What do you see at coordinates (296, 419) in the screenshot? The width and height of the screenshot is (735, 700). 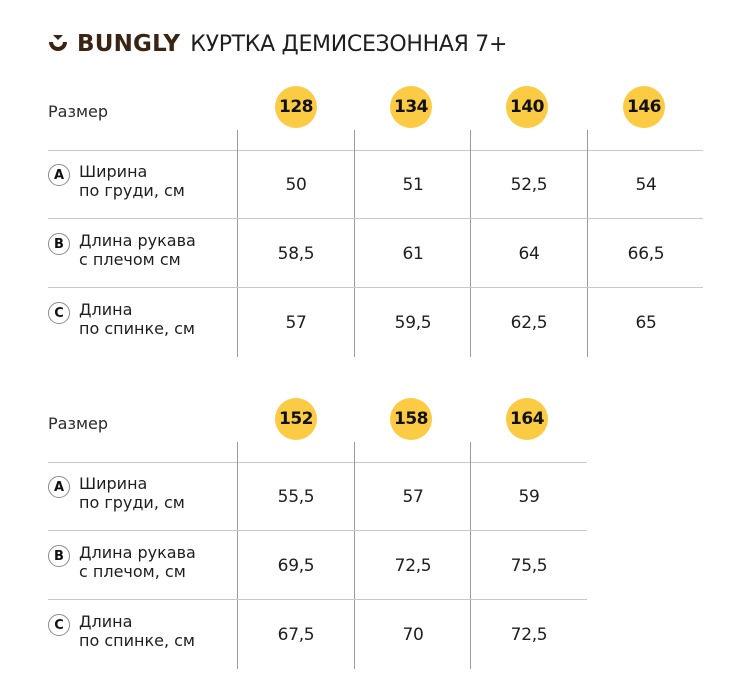 I see `size-badge: 152` at bounding box center [296, 419].